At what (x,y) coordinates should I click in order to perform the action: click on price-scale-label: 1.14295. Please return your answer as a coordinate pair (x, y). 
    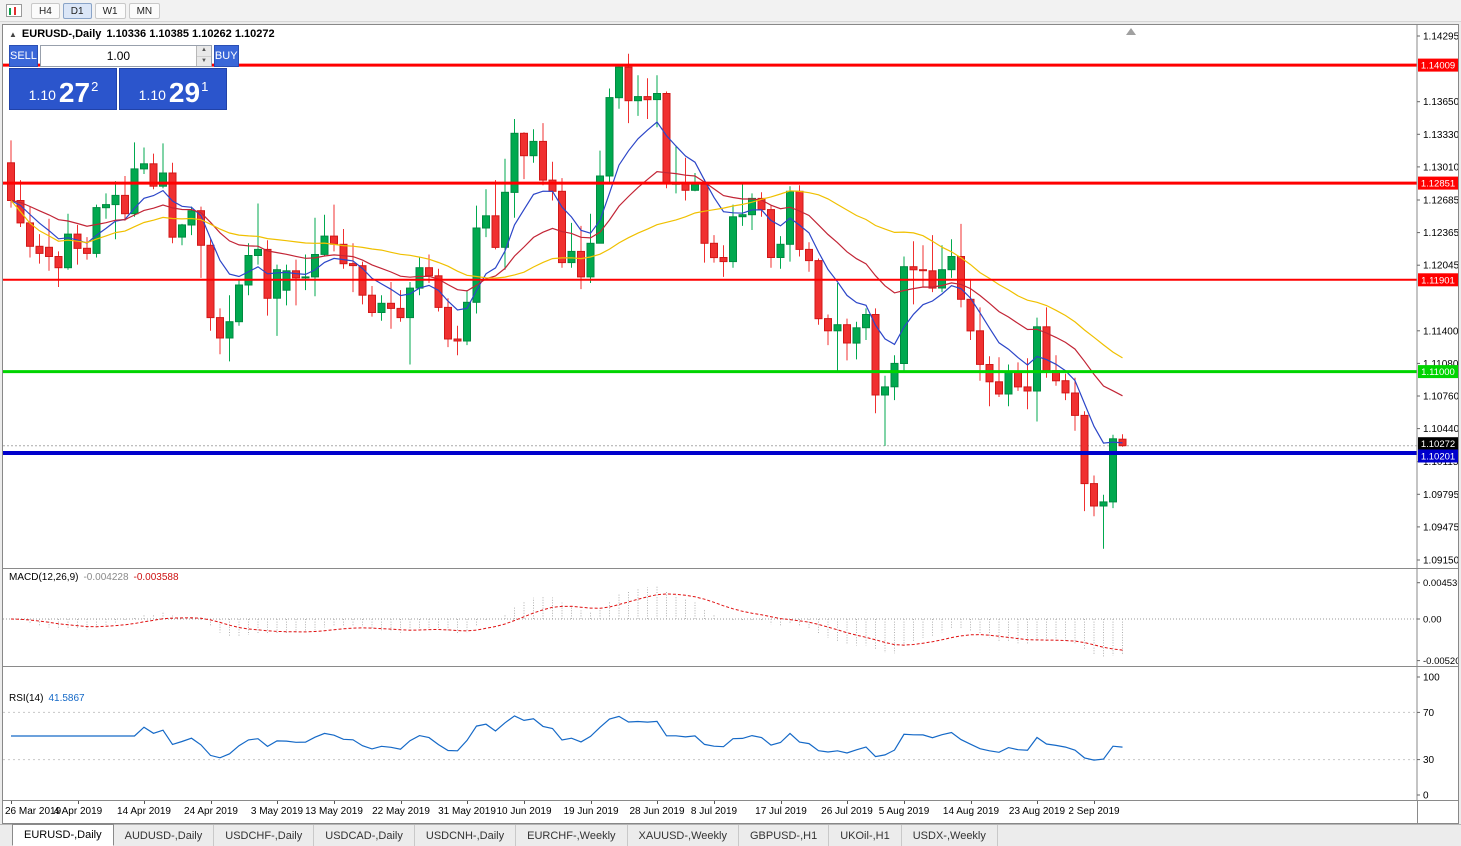
    Looking at the image, I should click on (1440, 37).